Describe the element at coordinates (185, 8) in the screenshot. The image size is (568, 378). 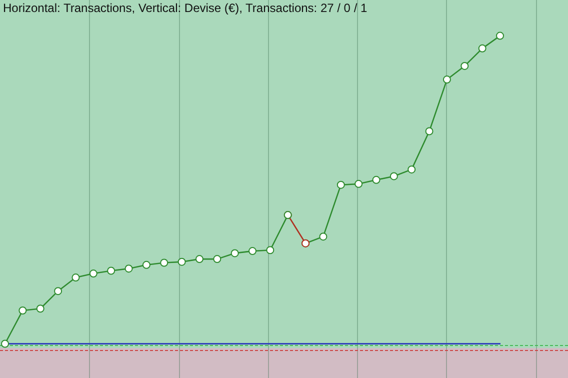
I see `chart-title: Horizontal: Transactions, Vertical: Devise (€), Transactions: 27 / 0 / 1` at that location.